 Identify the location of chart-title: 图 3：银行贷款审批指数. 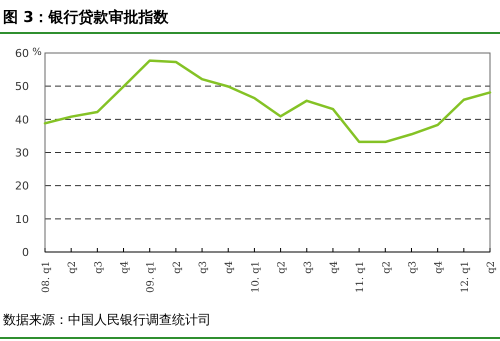
(86, 17).